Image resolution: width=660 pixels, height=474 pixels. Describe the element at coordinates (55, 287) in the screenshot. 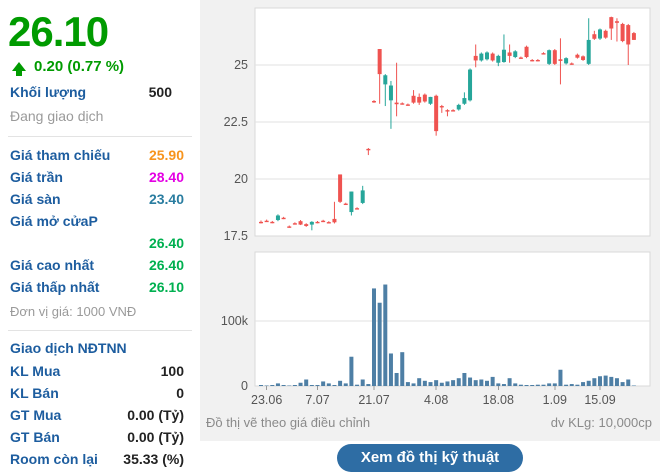

I see `quote-row-label: Giá thấp nhất` at that location.